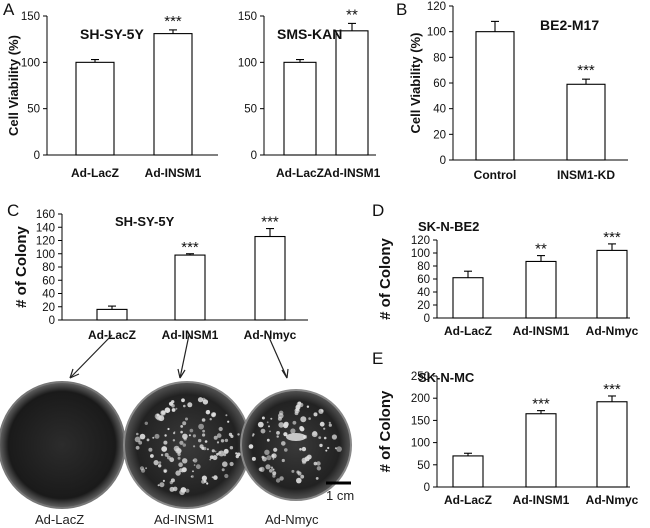  What do you see at coordinates (423, 280) in the screenshot?
I see `y-tick-label: 60` at bounding box center [423, 280].